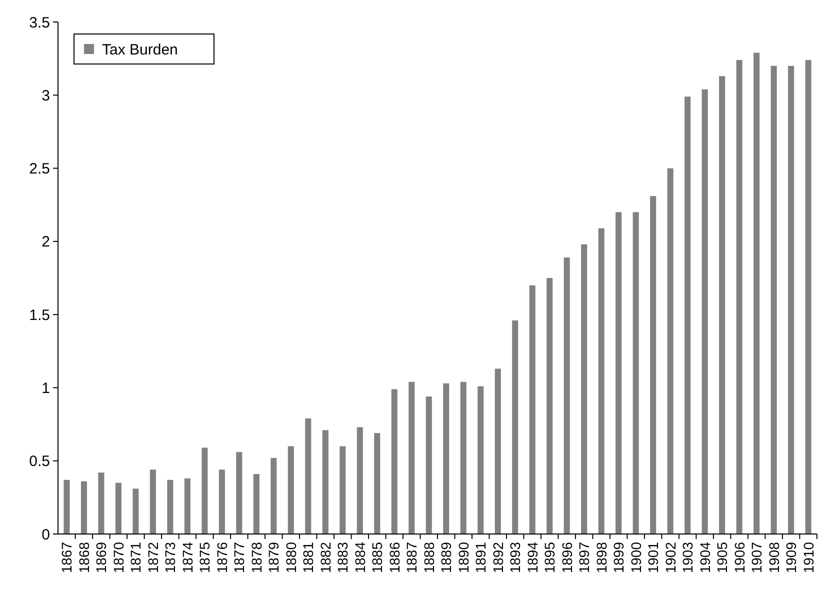 The image size is (837, 596). What do you see at coordinates (756, 558) in the screenshot?
I see `x-tick-label: 1907` at bounding box center [756, 558].